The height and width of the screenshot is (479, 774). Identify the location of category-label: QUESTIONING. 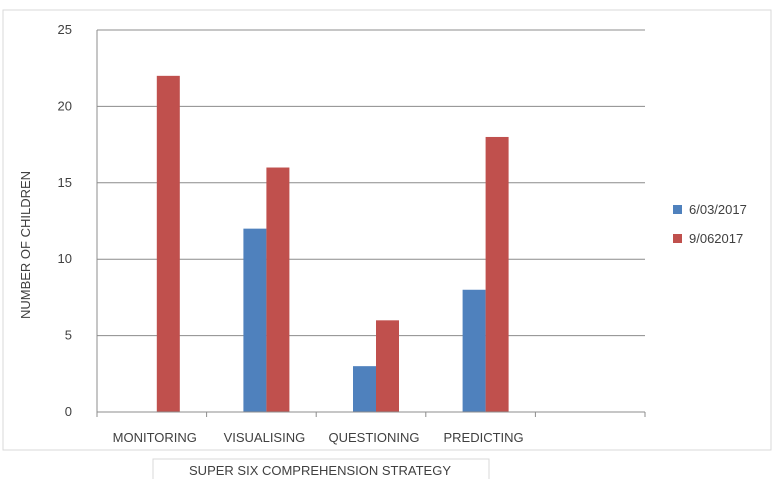
(373, 437).